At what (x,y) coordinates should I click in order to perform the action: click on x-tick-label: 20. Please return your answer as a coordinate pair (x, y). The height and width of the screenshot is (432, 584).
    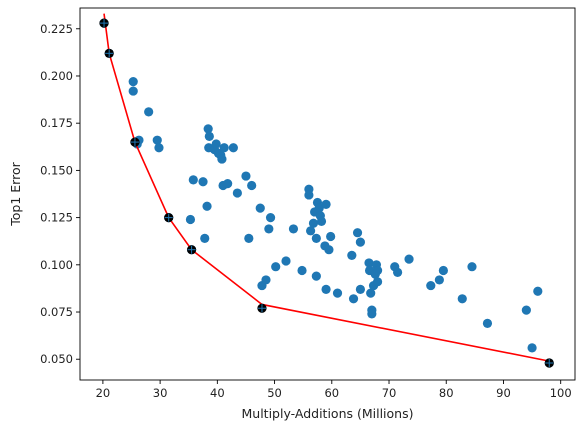
    Looking at the image, I should click on (103, 393).